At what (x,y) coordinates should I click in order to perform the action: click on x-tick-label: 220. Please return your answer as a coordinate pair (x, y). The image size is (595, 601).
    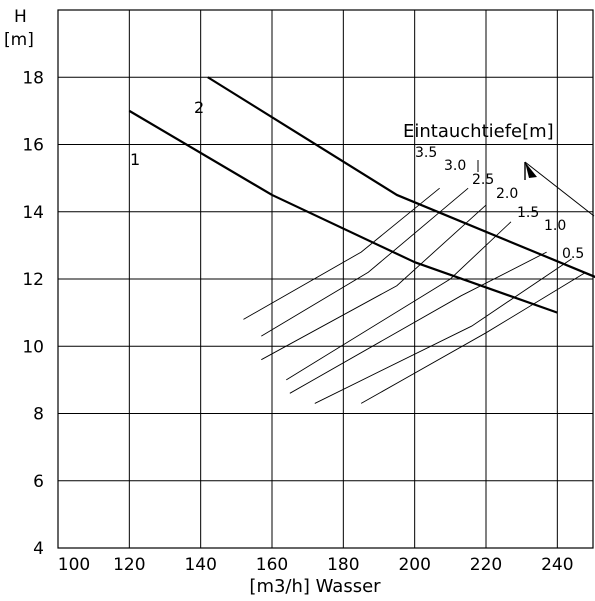
    Looking at the image, I should click on (486, 565).